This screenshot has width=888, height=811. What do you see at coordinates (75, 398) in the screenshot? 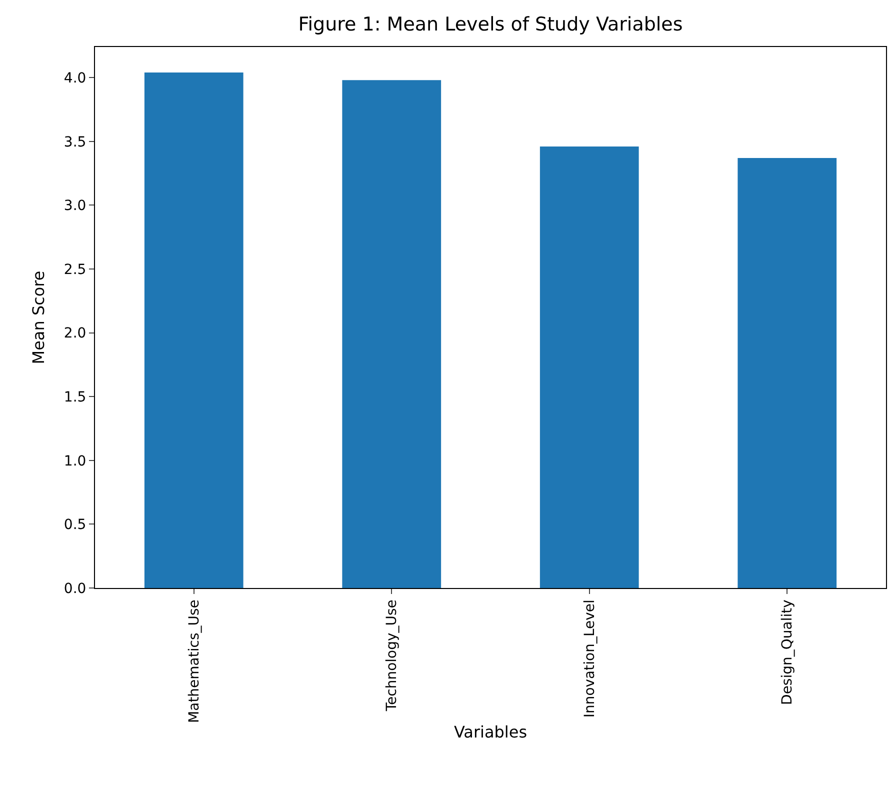
I see `y-tick-label: 1.5` at bounding box center [75, 398].